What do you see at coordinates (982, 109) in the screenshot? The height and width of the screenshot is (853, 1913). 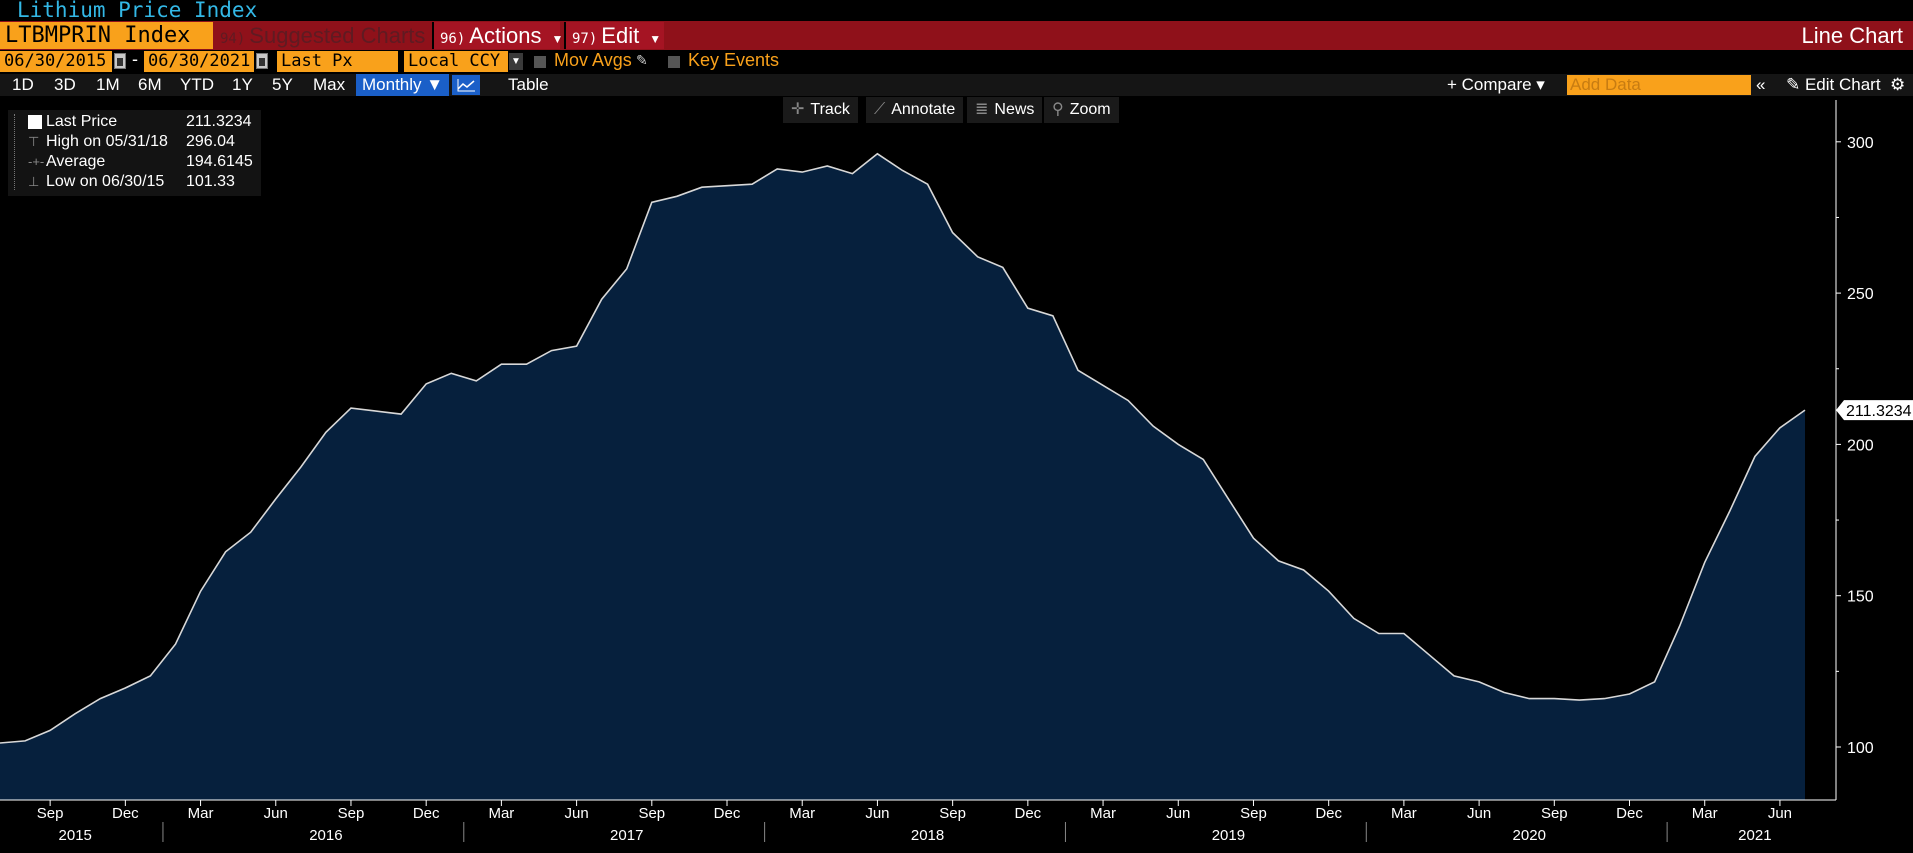 I see `news-icon: ≣` at bounding box center [982, 109].